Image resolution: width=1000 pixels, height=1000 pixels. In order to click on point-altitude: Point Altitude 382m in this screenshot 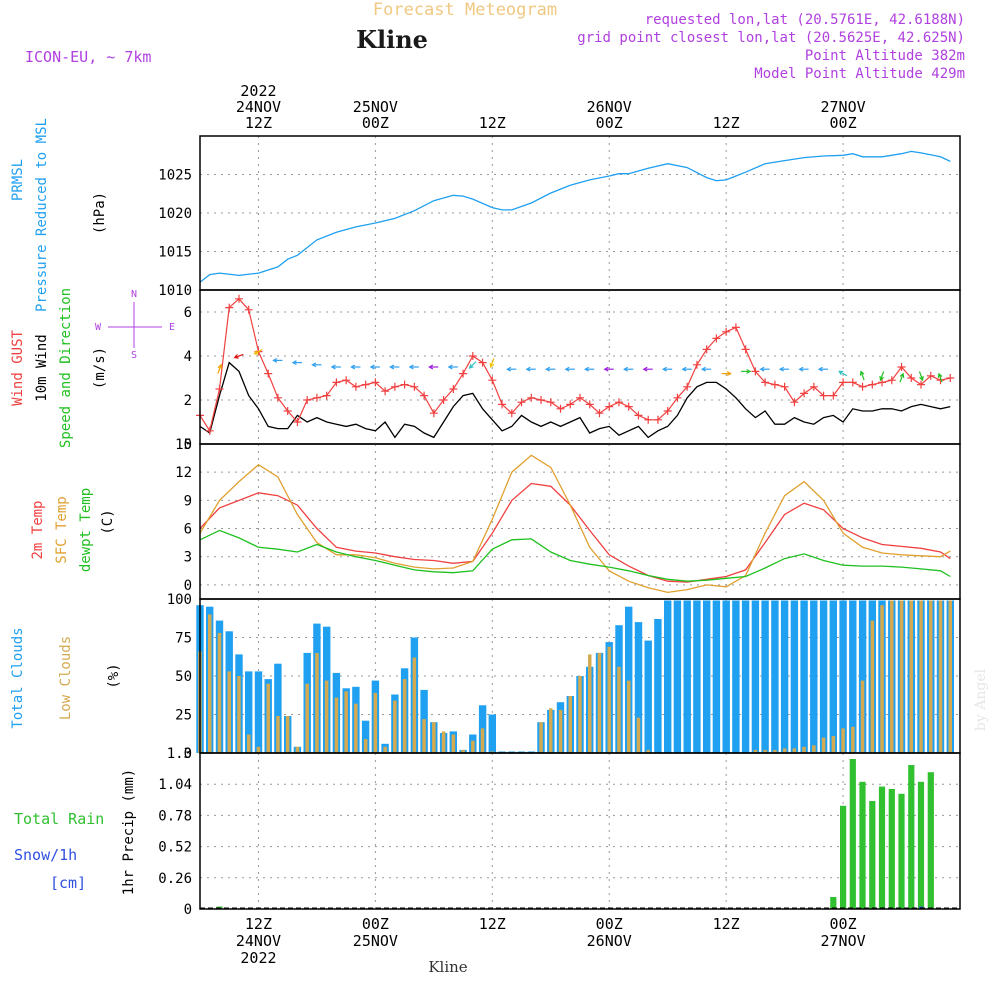, I will do `click(885, 56)`.